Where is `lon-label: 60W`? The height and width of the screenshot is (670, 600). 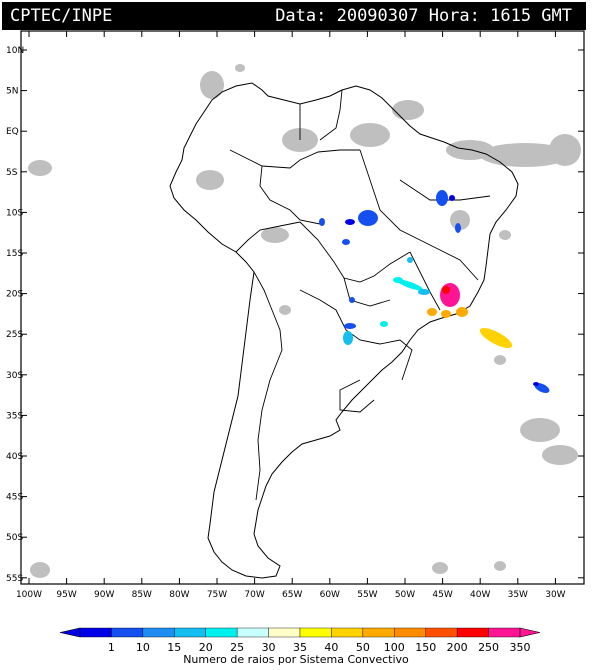 lon-label: 60W is located at coordinates (330, 595).